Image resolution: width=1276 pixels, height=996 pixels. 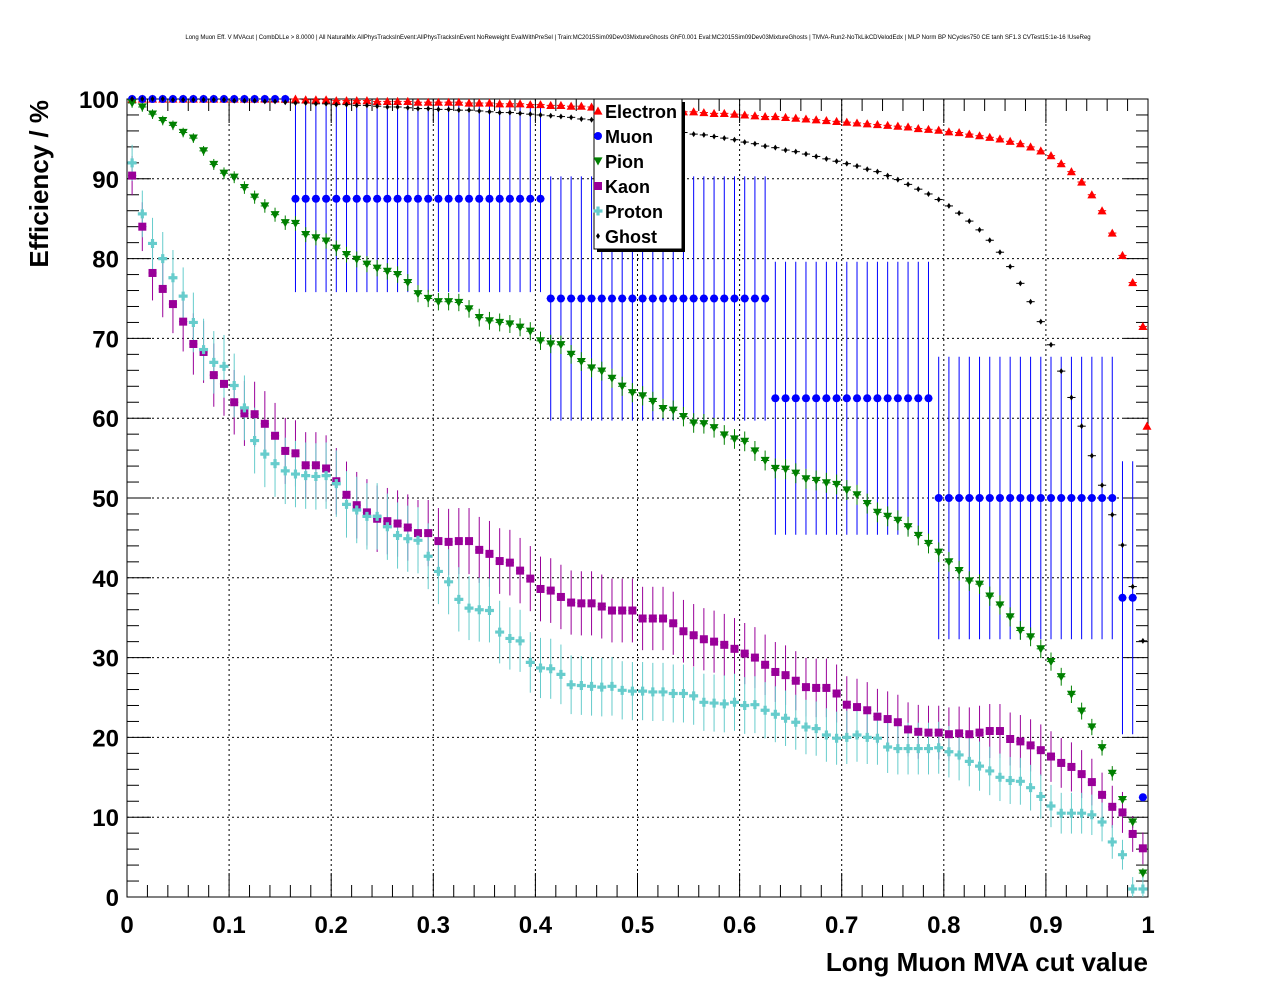 I want to click on legend-marker-electron, so click(x=598, y=110).